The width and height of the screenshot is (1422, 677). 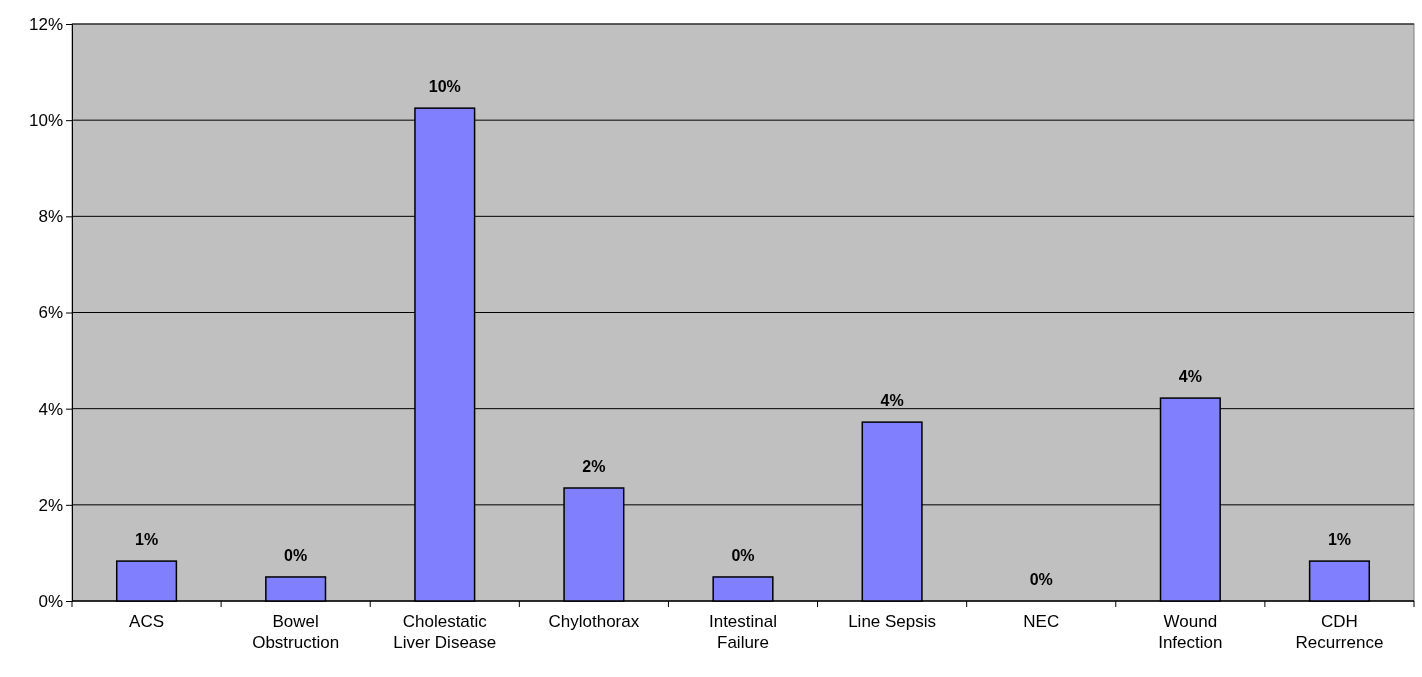 What do you see at coordinates (45, 121) in the screenshot?
I see `y-tick-label: 10%` at bounding box center [45, 121].